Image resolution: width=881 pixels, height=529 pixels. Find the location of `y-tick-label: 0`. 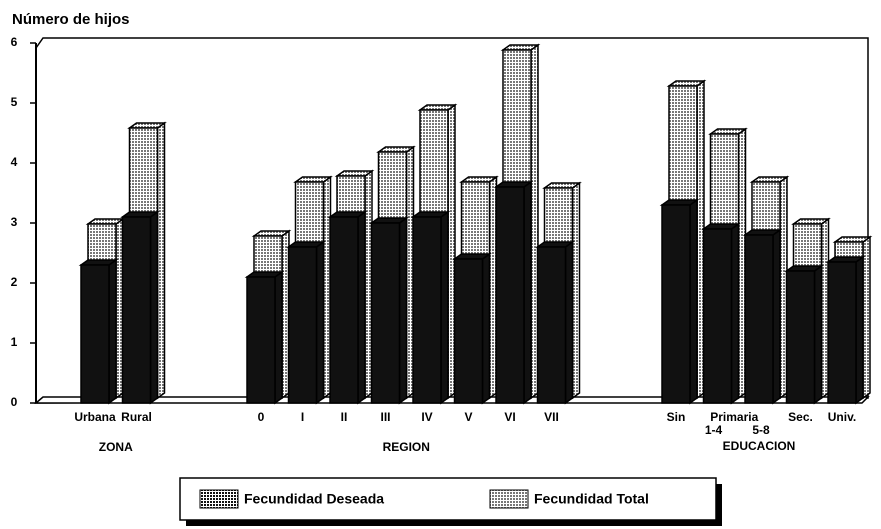

y-tick-label: 0 is located at coordinates (14, 402).